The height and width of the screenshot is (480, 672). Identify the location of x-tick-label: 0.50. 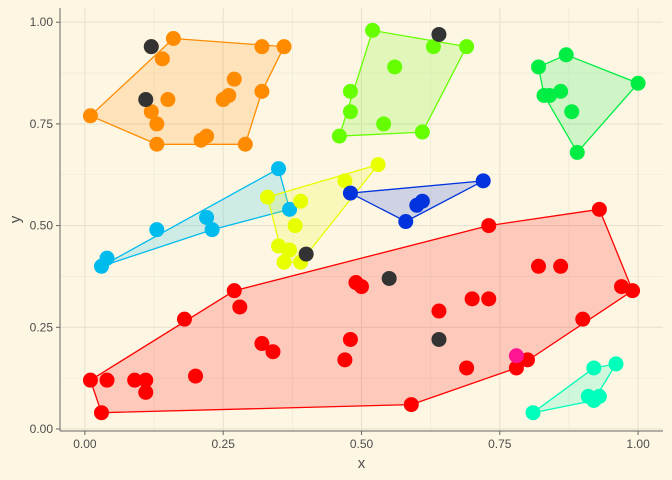
(362, 444).